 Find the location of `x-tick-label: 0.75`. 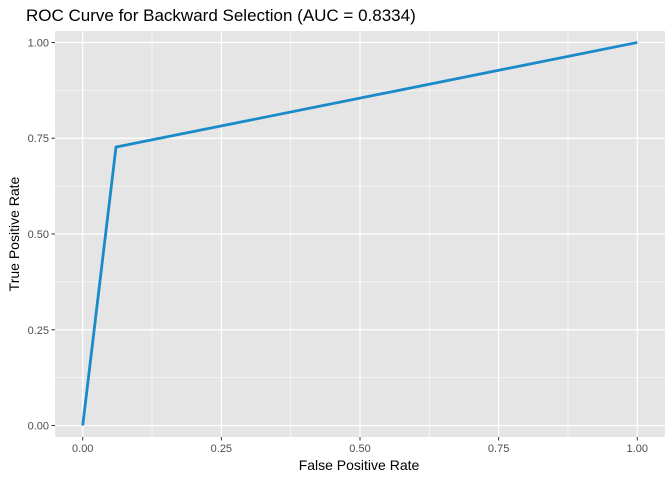

x-tick-label: 0.75 is located at coordinates (498, 449).